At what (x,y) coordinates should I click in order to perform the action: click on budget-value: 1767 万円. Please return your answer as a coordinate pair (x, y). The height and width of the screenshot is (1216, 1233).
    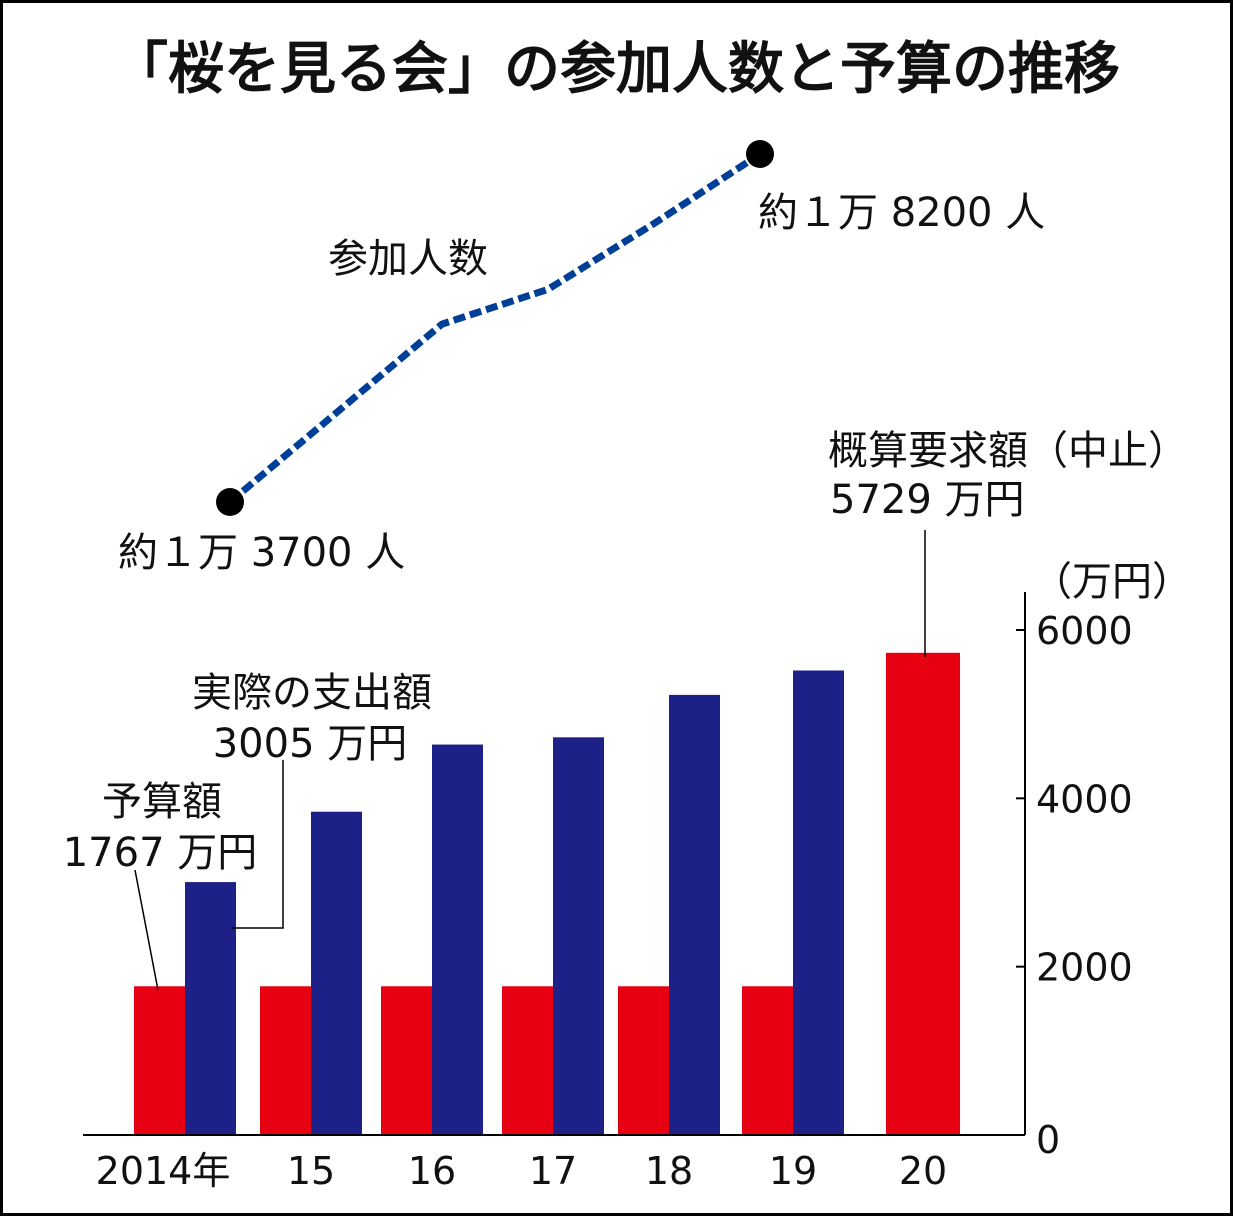
    Looking at the image, I should click on (160, 853).